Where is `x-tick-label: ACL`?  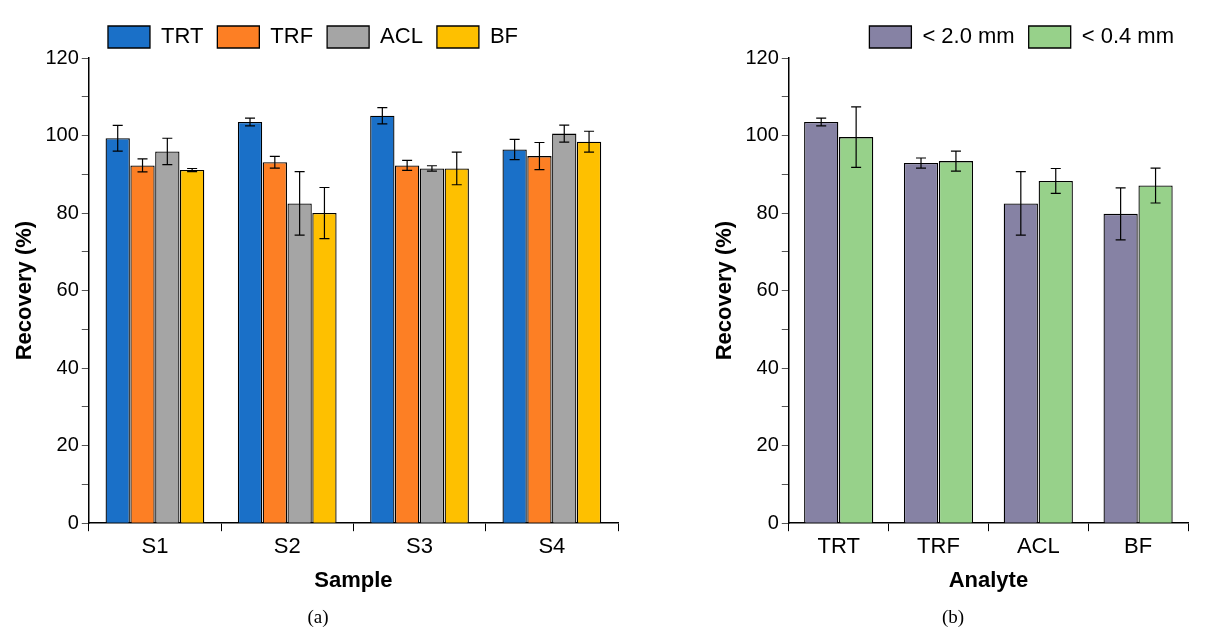 x-tick-label: ACL is located at coordinates (1038, 546).